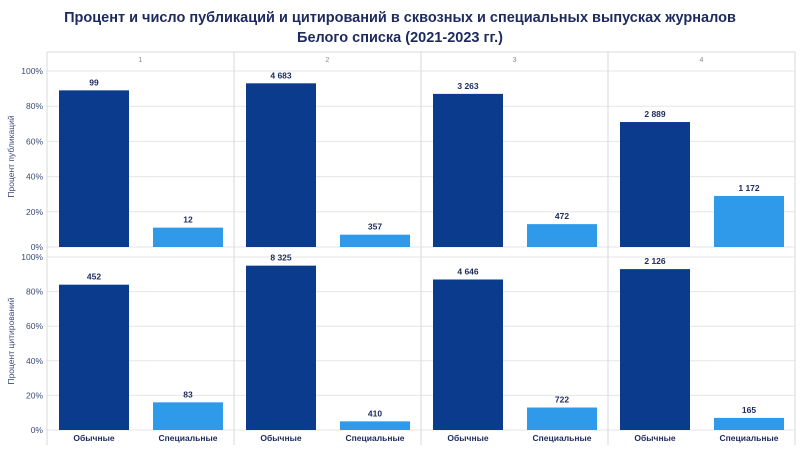 Image resolution: width=800 pixels, height=450 pixels. I want to click on data-label: 472, so click(562, 216).